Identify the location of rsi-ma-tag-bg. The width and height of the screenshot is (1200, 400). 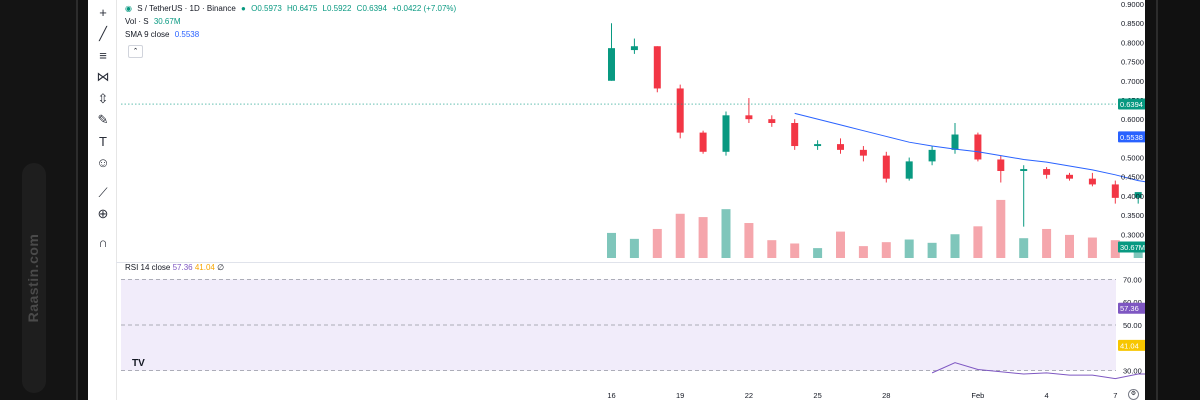
(1131, 345).